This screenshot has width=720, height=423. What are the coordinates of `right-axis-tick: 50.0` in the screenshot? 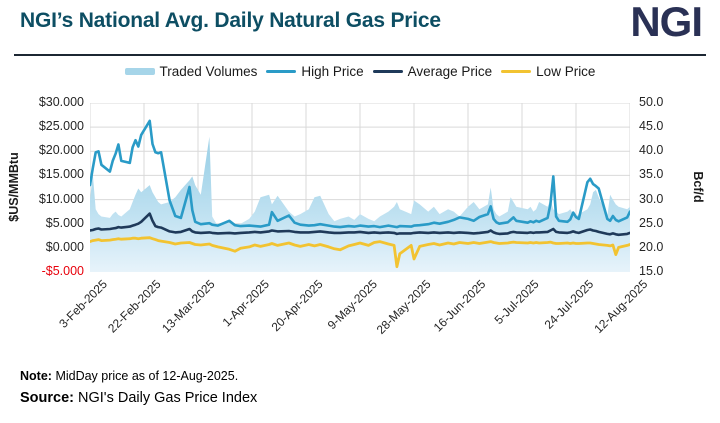 It's located at (651, 102).